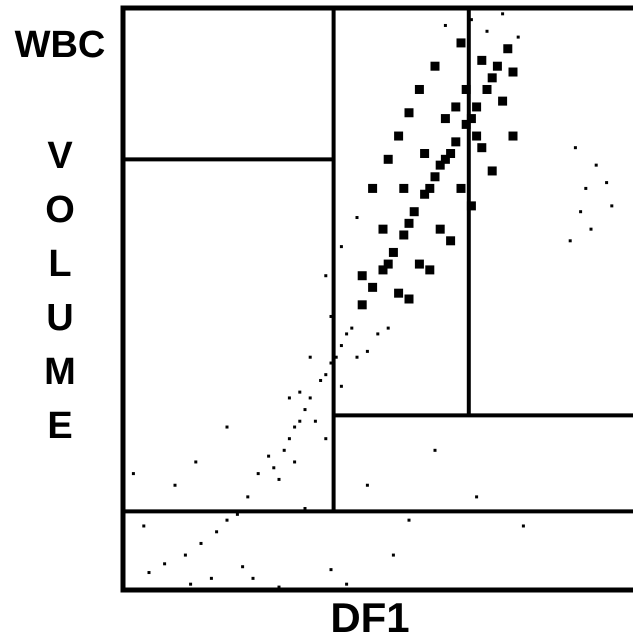  What do you see at coordinates (59, 264) in the screenshot?
I see `y-axis-label-letter: L` at bounding box center [59, 264].